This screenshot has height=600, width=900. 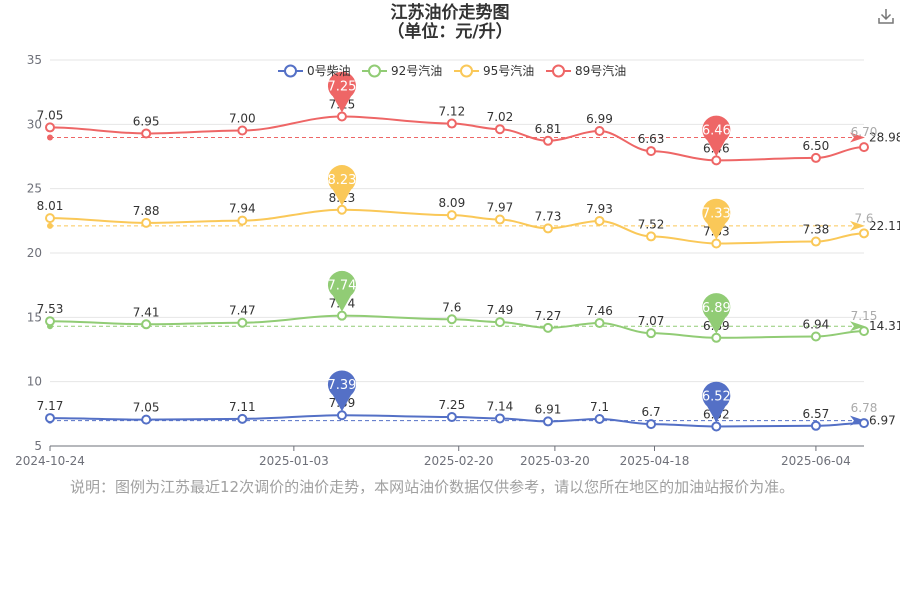 I want to click on average-line-label: 28.98, so click(x=884, y=137).